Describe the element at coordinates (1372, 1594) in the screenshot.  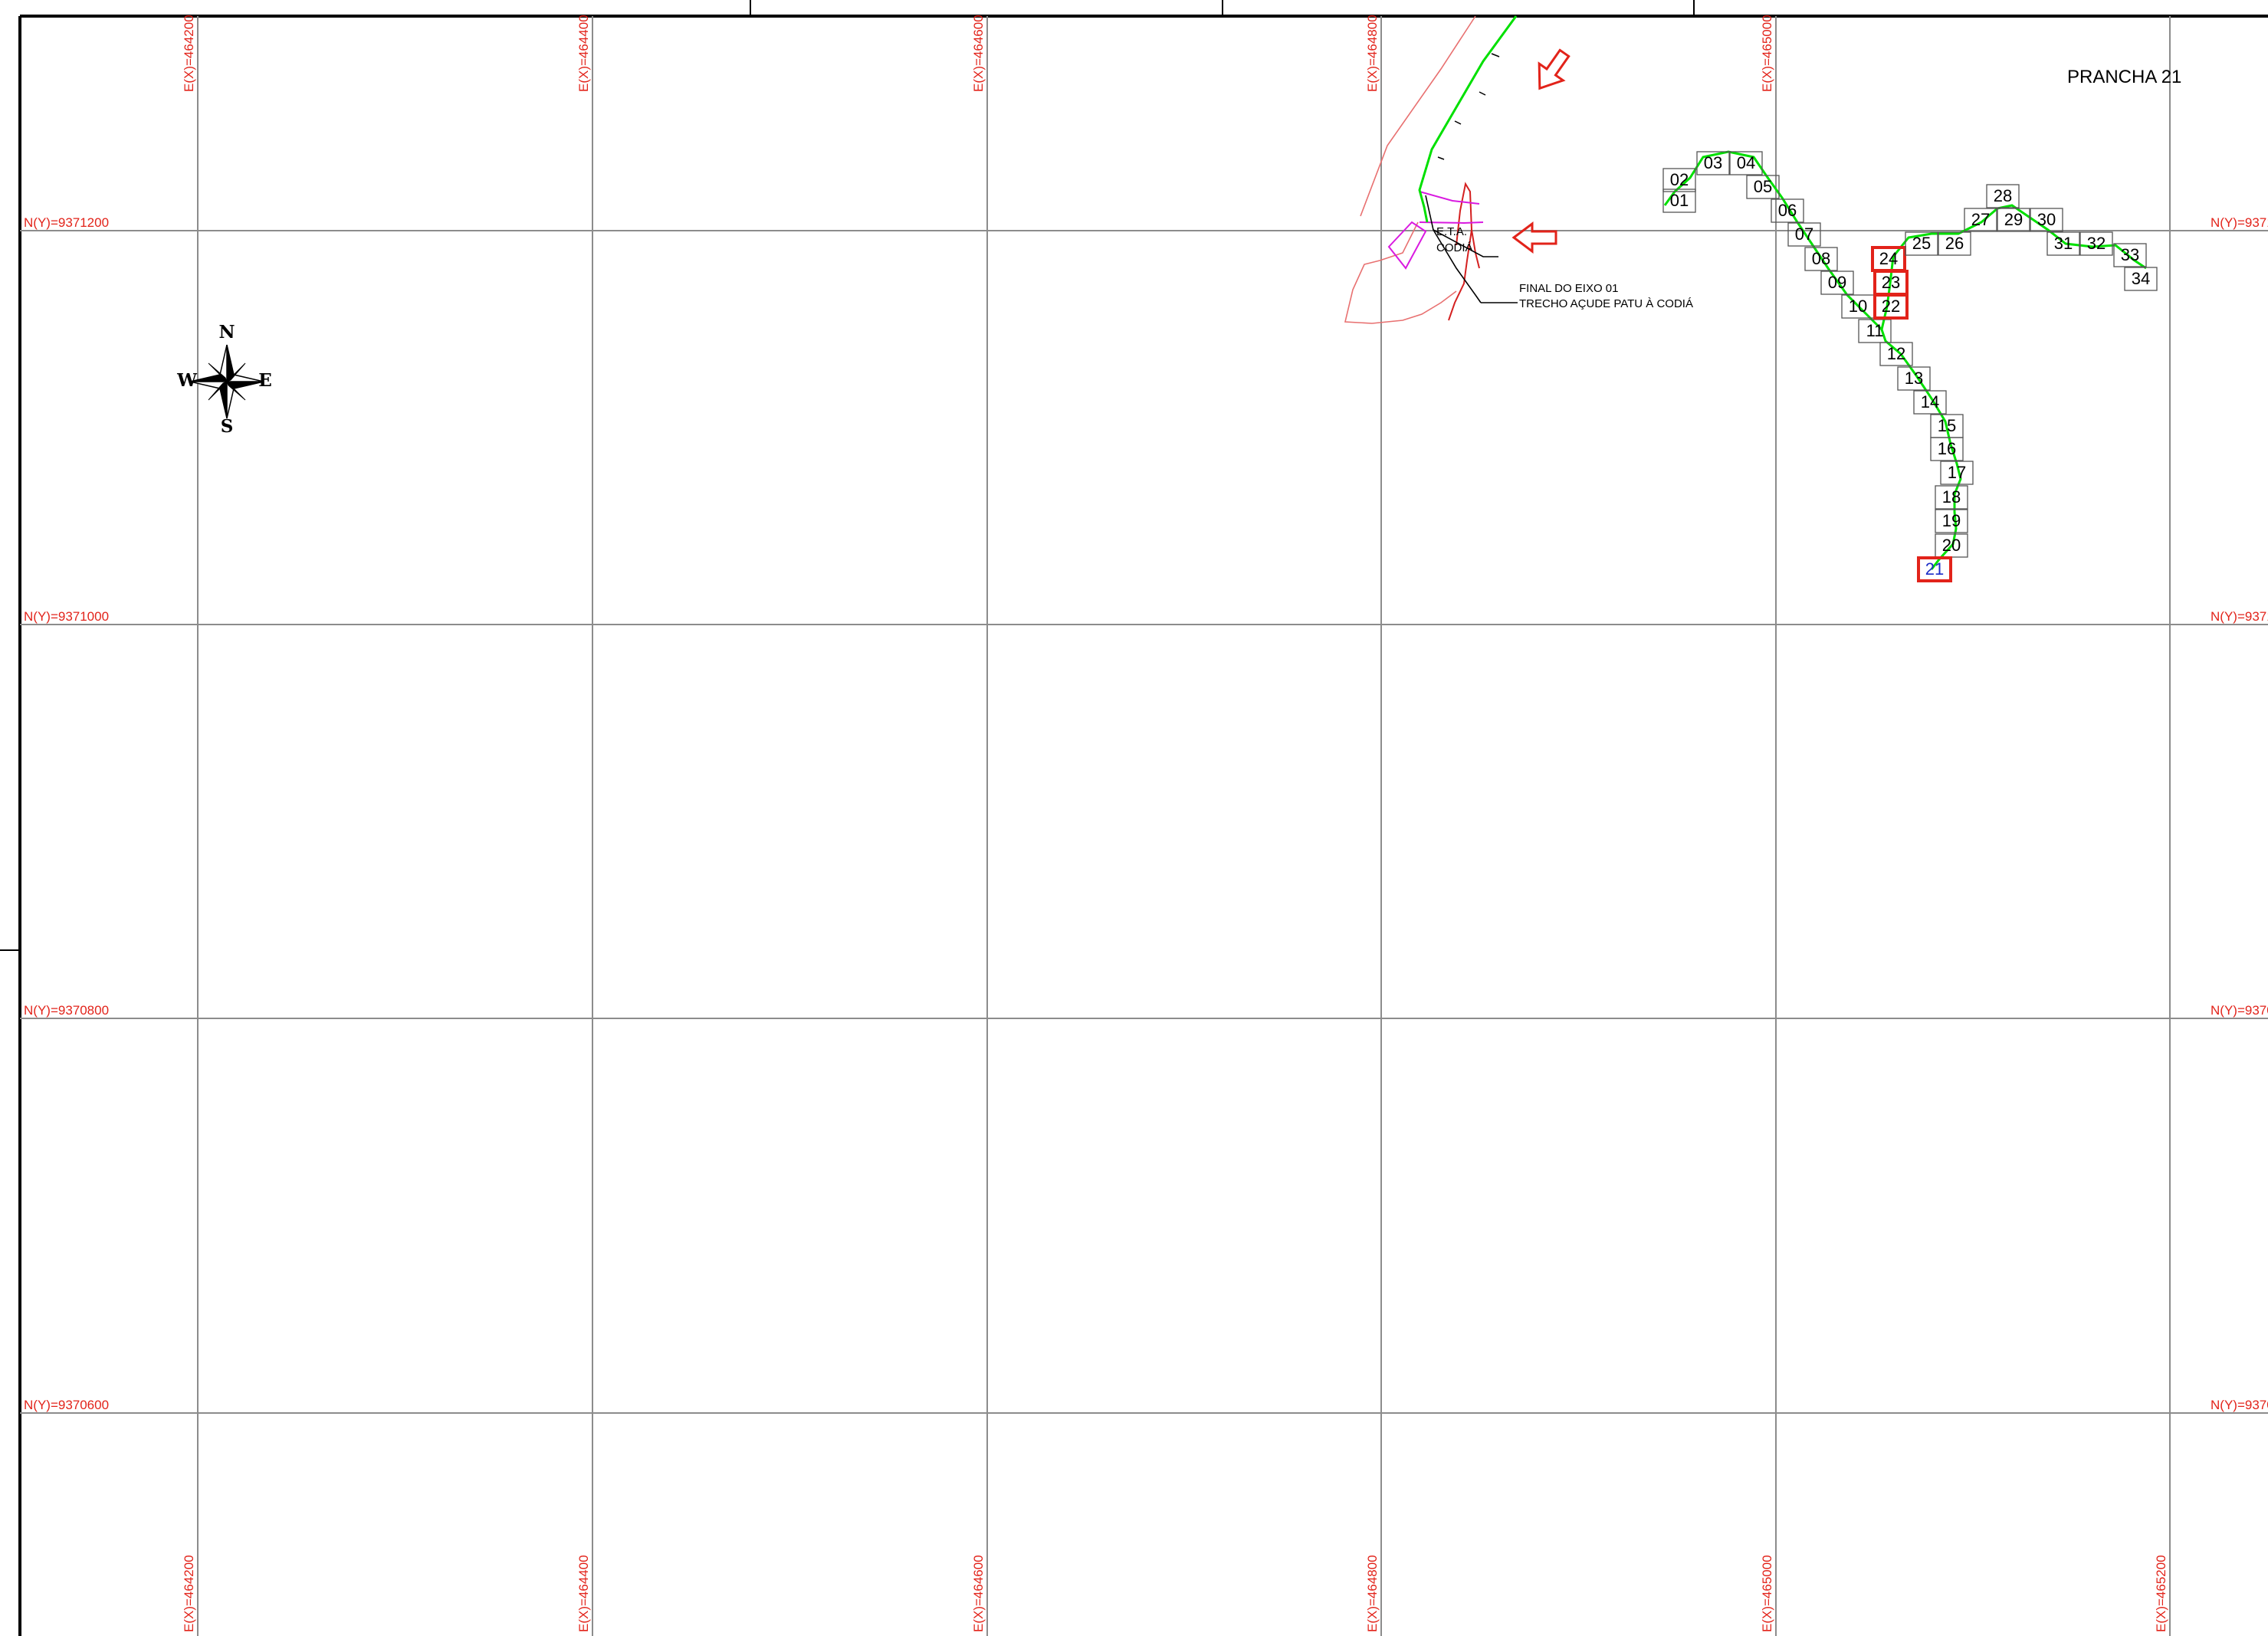
I see `easting-label-bottom: E(X)=464800` at that location.